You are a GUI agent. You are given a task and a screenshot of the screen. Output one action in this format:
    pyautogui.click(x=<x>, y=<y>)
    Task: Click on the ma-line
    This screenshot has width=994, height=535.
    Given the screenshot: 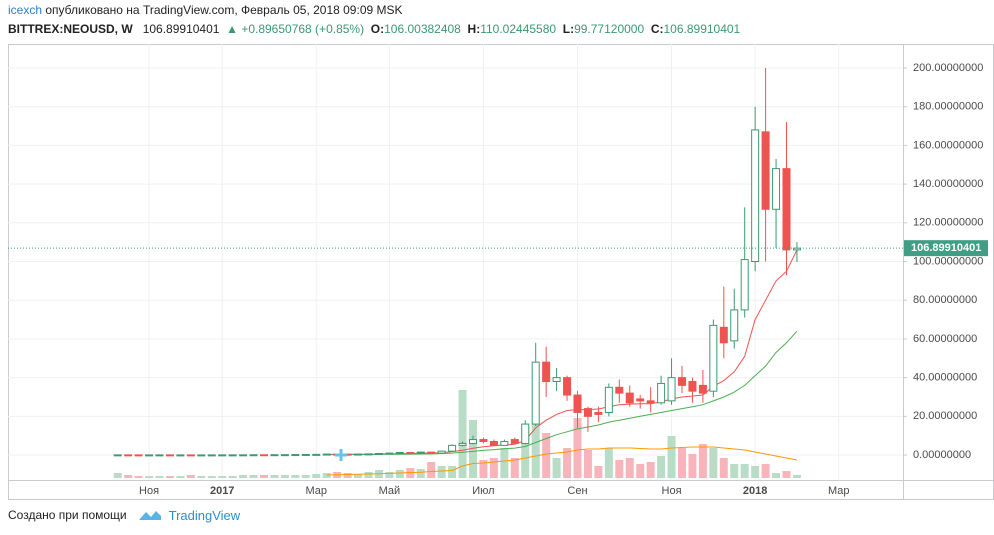 What is the action you would take?
    pyautogui.click(x=562, y=393)
    